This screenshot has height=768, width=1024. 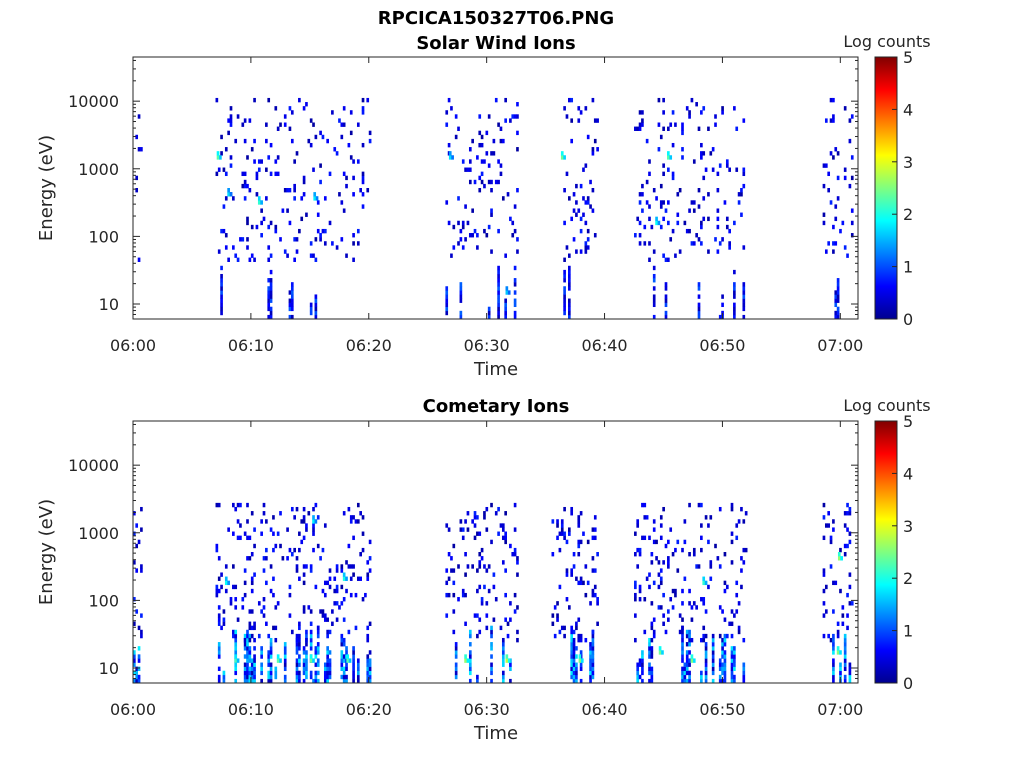 I want to click on x-axis-label: Time, so click(x=495, y=369).